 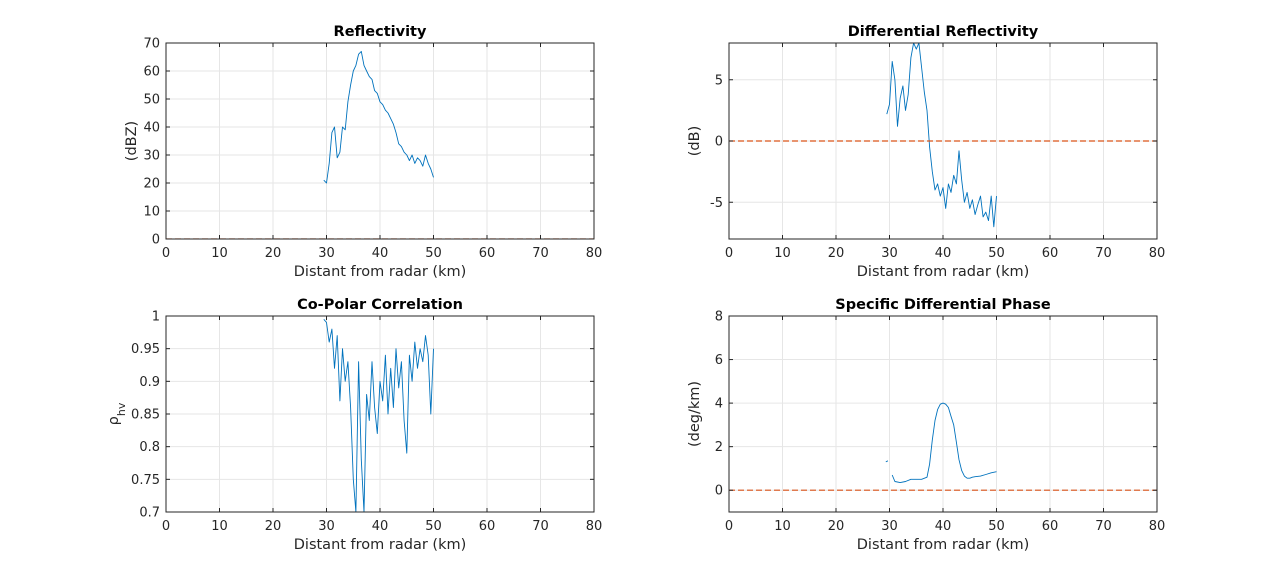 What do you see at coordinates (695, 141) in the screenshot?
I see `y-axis-label: (dB)` at bounding box center [695, 141].